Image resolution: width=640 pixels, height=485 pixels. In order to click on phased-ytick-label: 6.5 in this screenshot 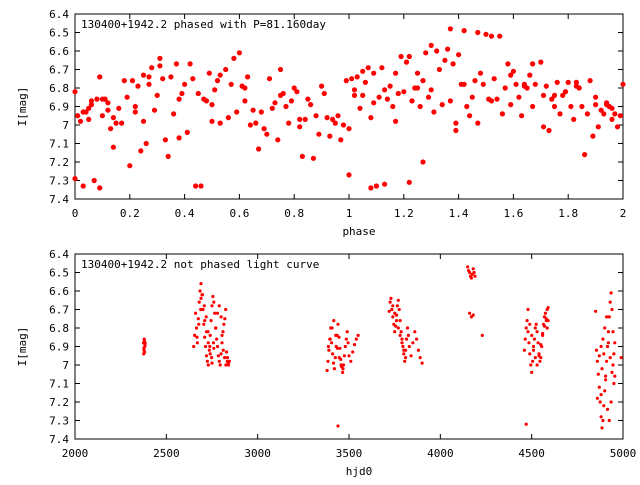, I will do `click(59, 33)`.